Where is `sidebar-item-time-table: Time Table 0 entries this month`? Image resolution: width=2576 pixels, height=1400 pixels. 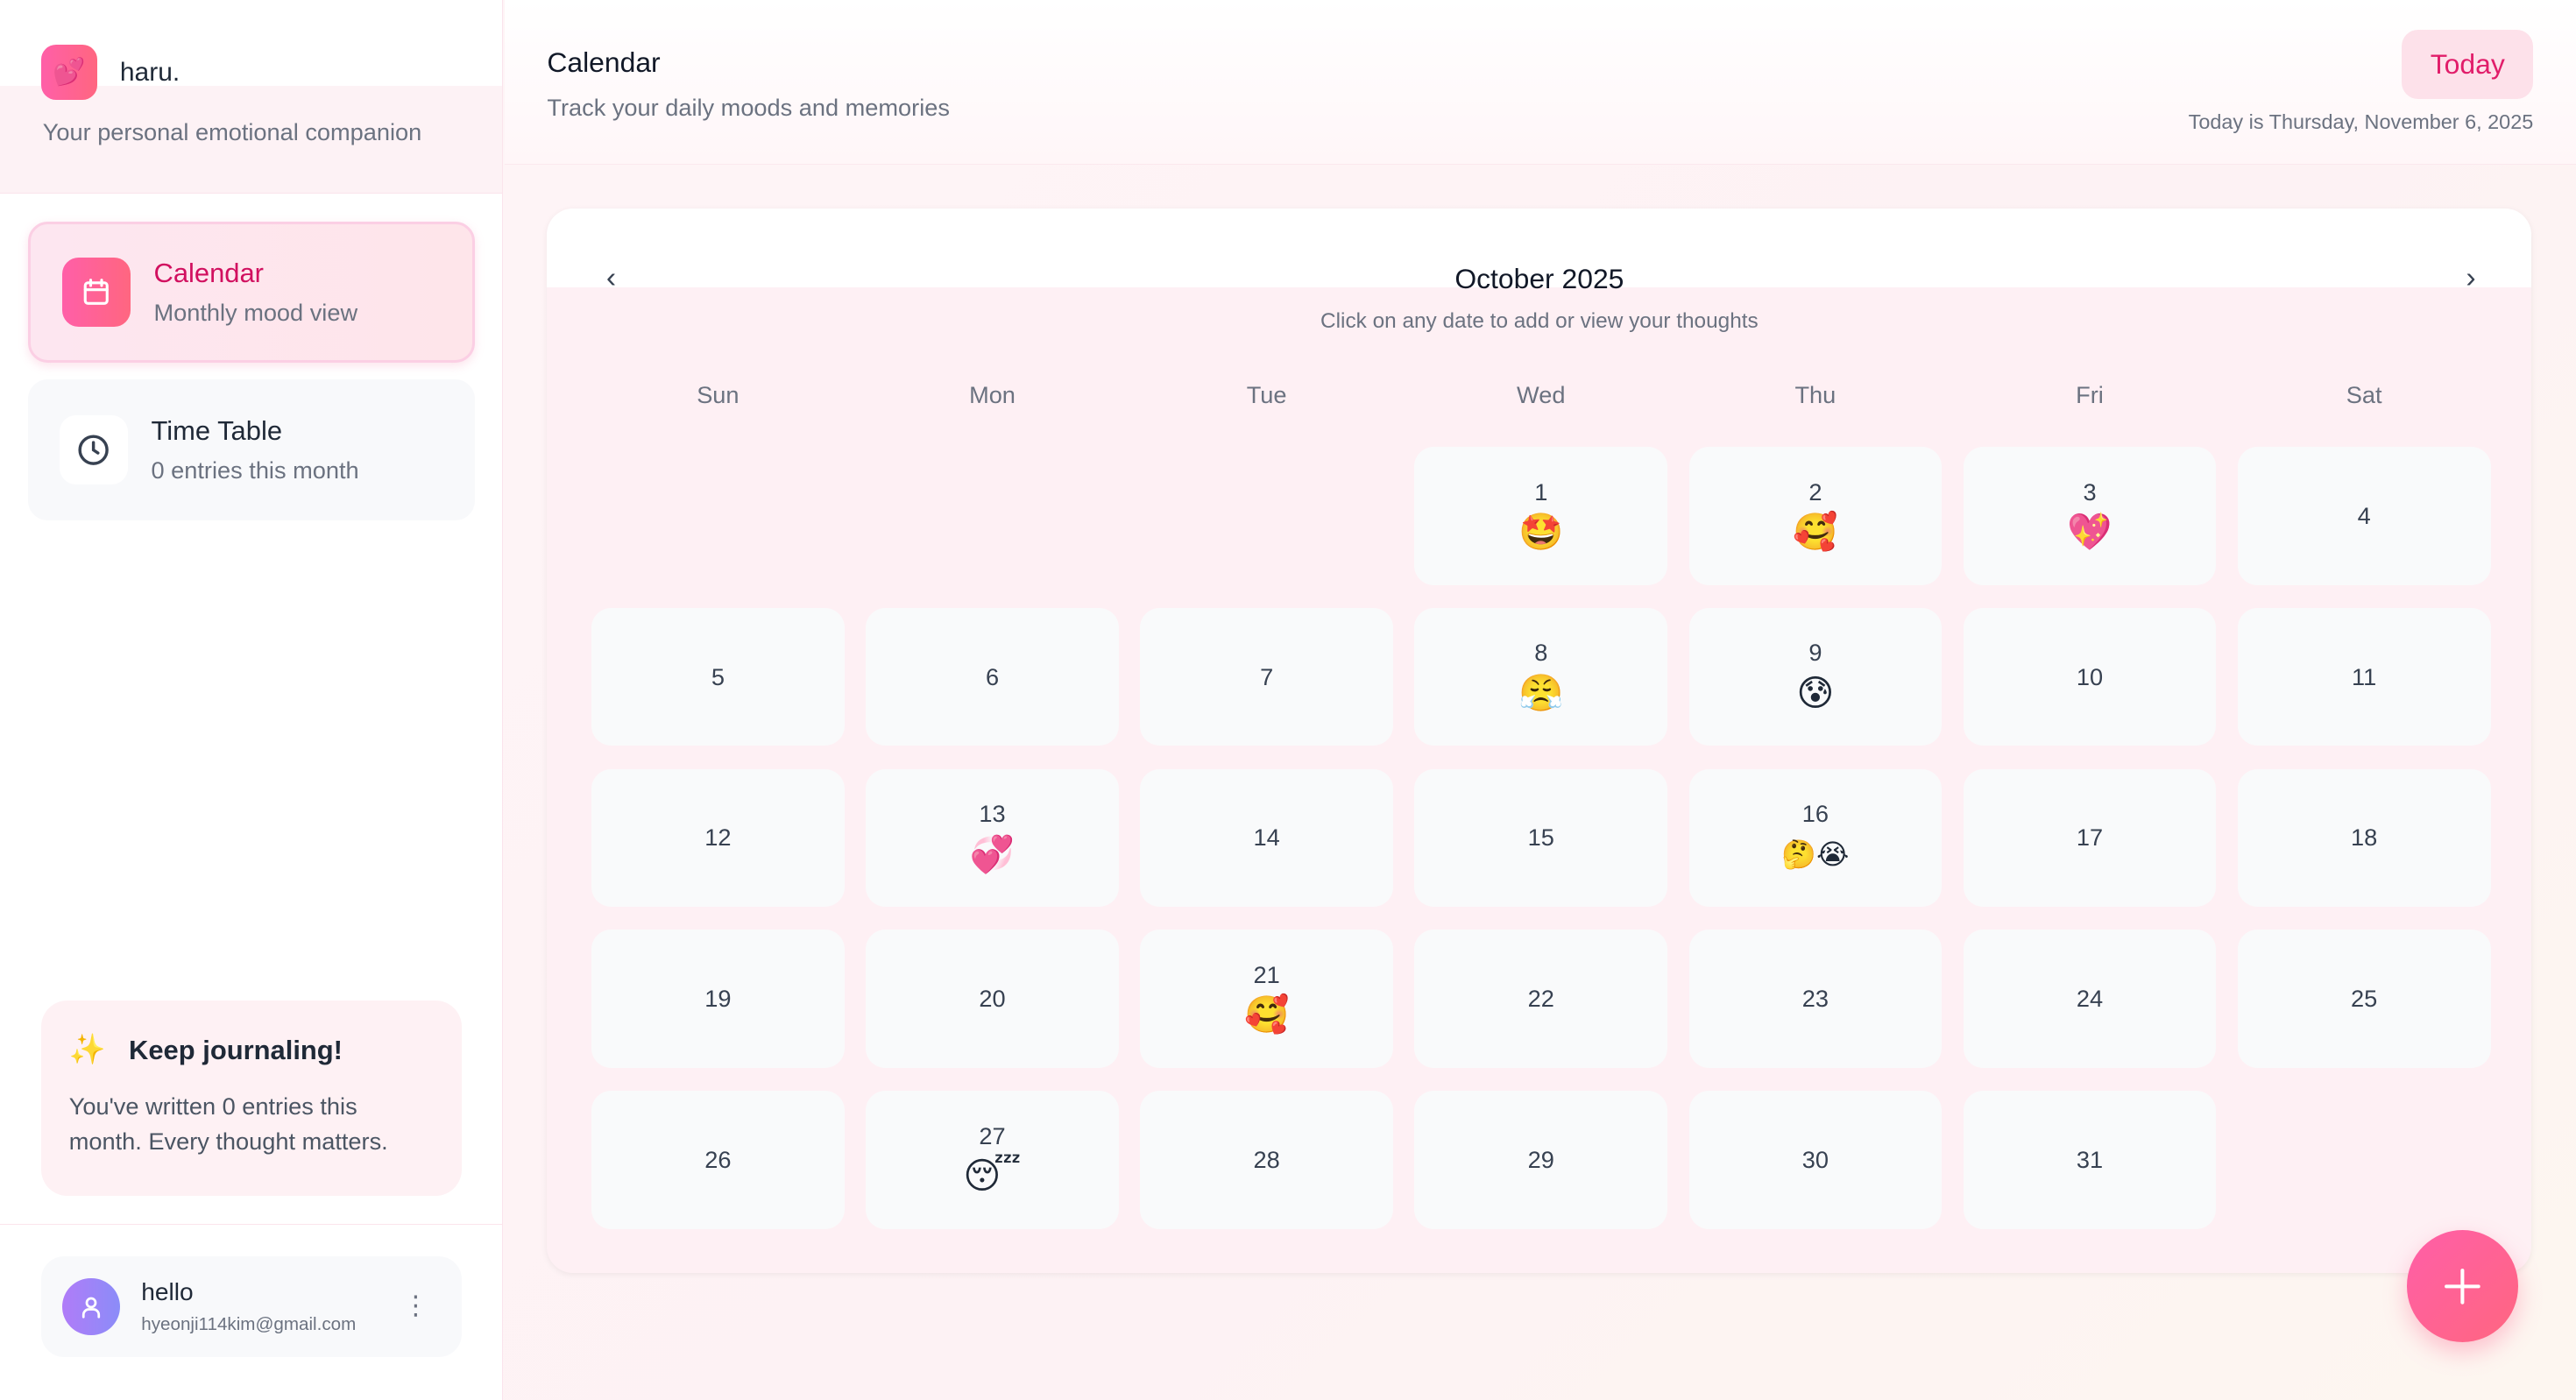
sidebar-item-time-table: Time Table 0 entries this month is located at coordinates (251, 450).